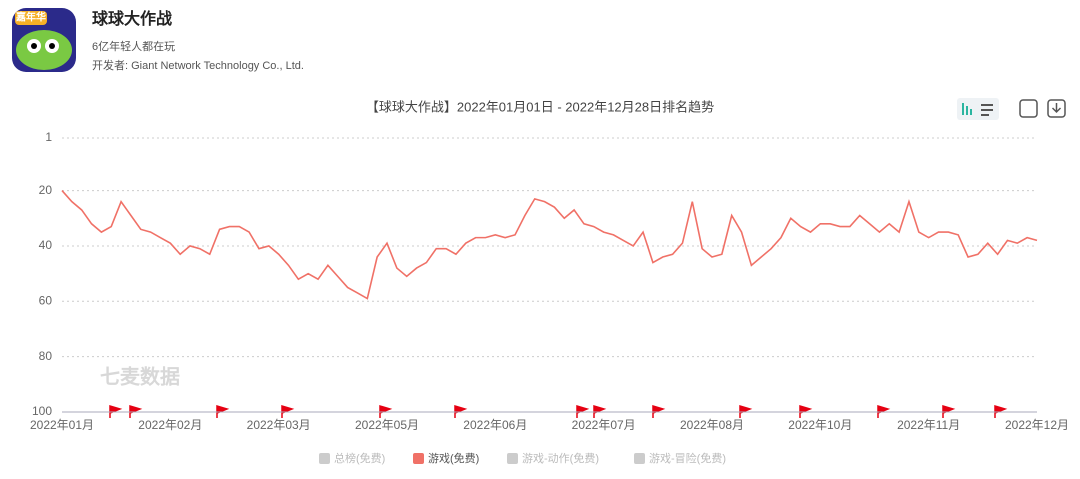 The width and height of the screenshot is (1080, 479). Describe the element at coordinates (359, 458) in the screenshot. I see `legend-label: 总榜(免费)` at that location.